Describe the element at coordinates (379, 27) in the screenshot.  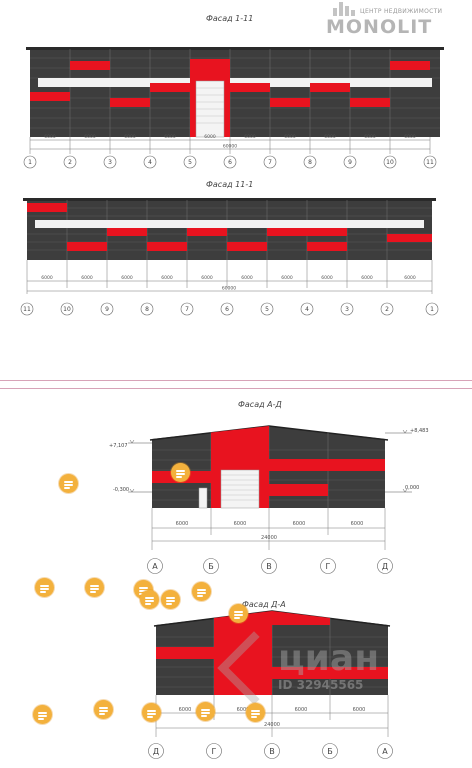
I see `logo-name: MONOLIT` at that location.